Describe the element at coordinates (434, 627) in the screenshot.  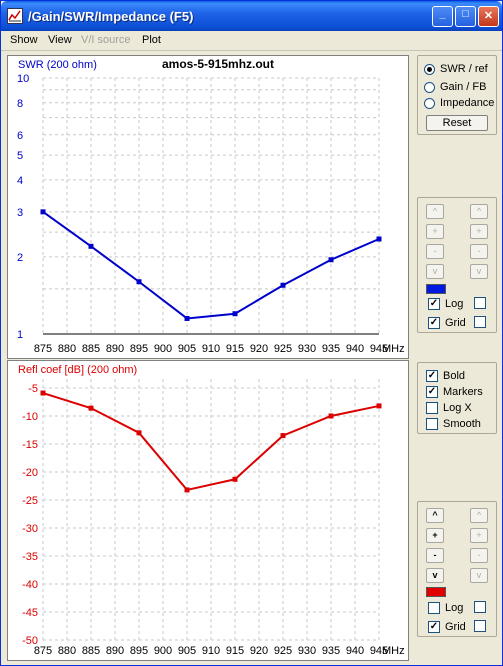
I see `lower-grid-checkbox: ✓` at that location.